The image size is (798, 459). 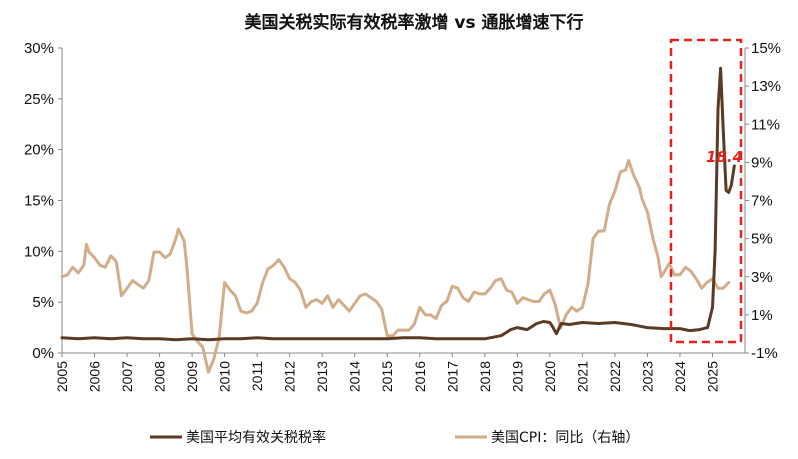 I want to click on chart-title: 美国关税实际有效税率激增 vs 通胀增速下行, so click(x=413, y=22).